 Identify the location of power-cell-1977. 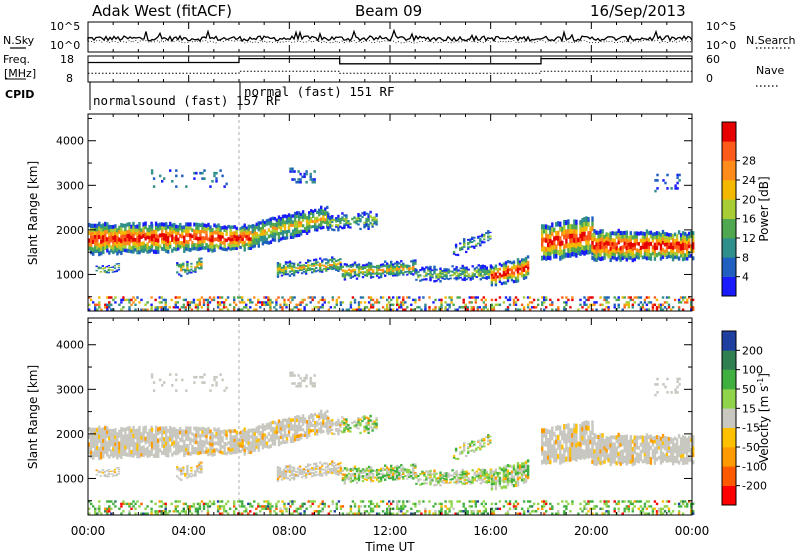
(636, 243).